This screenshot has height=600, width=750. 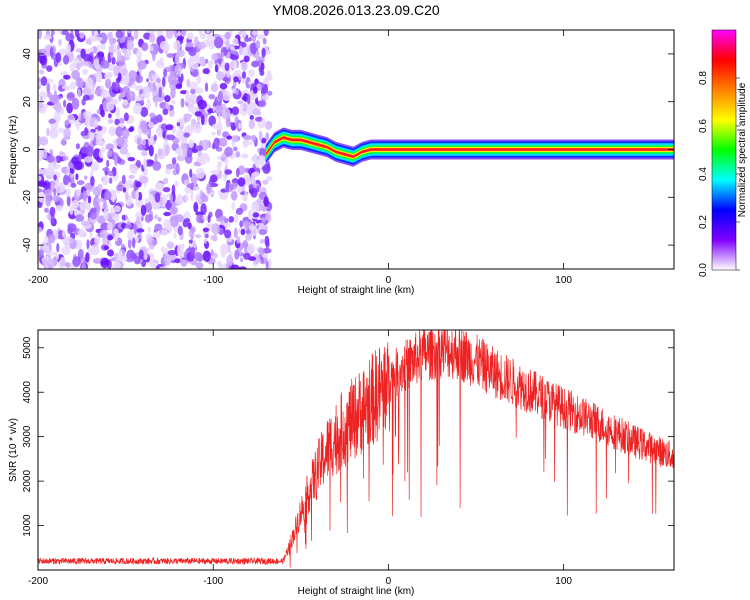 I want to click on figure-title: YM08.2026.013.23.09.C20, so click(x=356, y=10).